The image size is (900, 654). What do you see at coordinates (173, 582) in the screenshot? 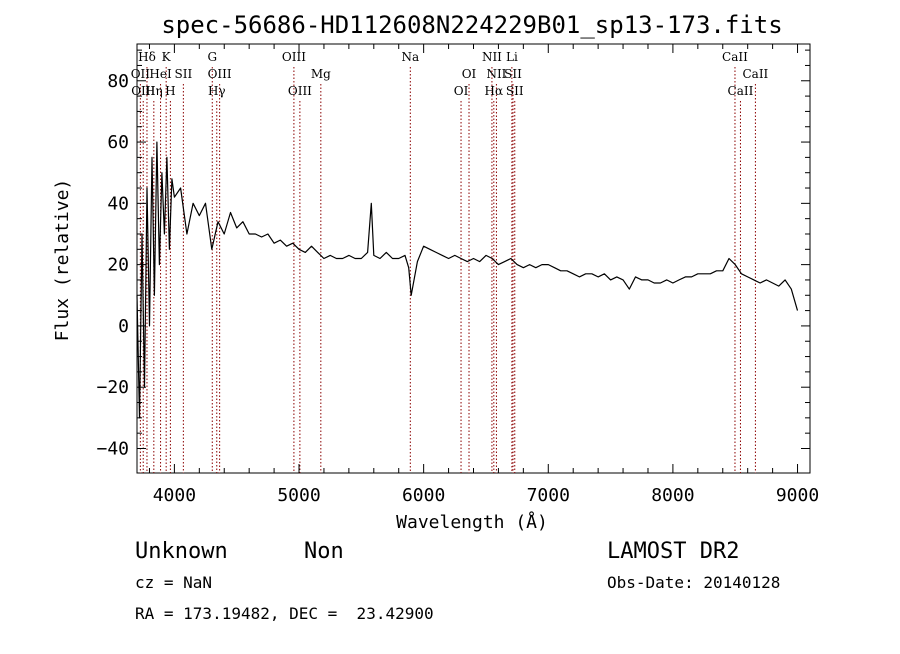
I see `redshift-cz: cz = NaN` at bounding box center [173, 582].